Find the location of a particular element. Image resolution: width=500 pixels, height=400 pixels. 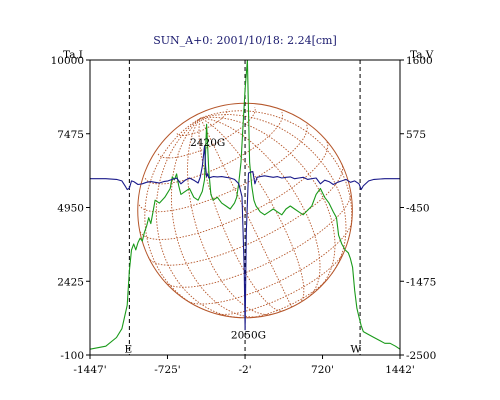

left-tick-label: 2425 is located at coordinates (70, 282).